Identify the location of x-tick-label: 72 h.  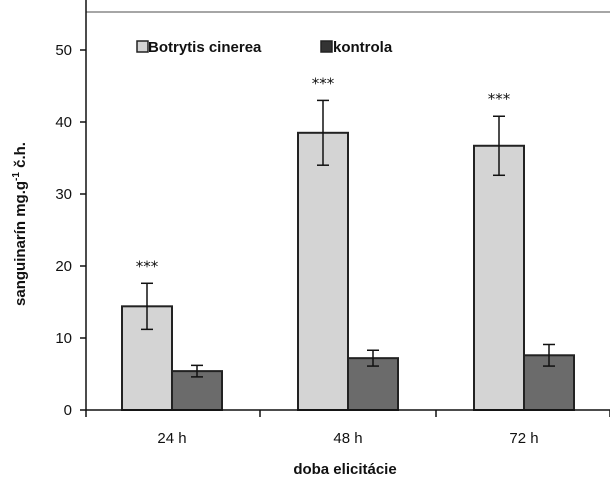
(523, 438).